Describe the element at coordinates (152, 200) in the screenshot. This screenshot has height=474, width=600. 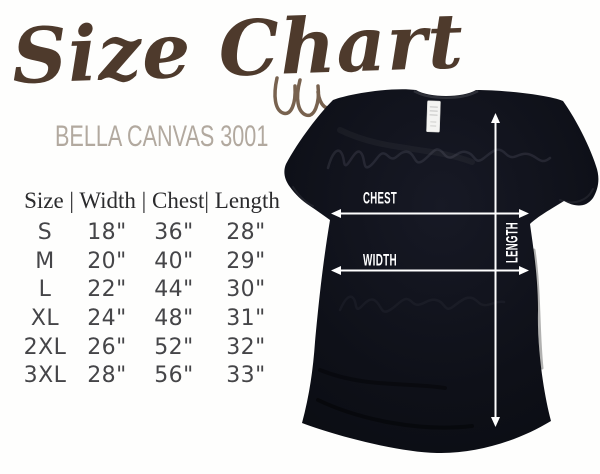
I see `size-table-header: Size | Width | Chest| Length` at that location.